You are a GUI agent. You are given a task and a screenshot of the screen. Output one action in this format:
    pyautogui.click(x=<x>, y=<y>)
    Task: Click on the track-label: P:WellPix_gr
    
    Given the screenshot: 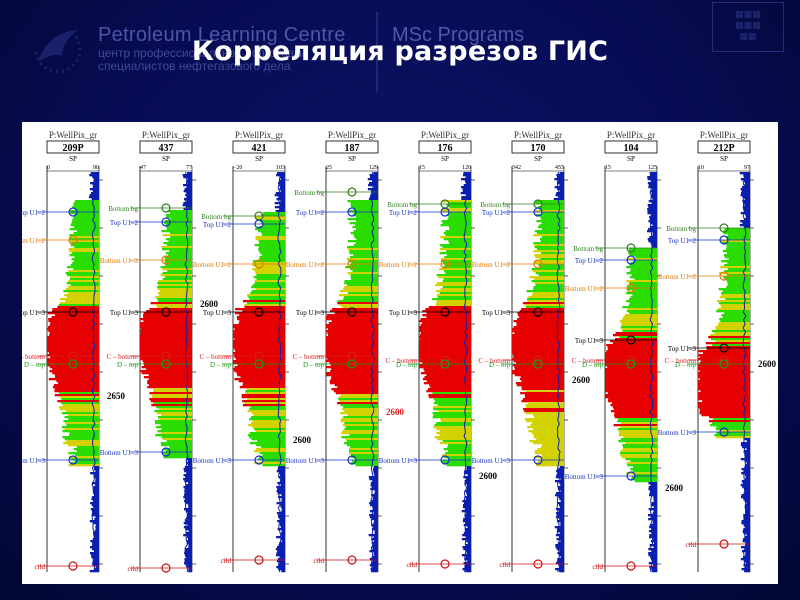 What is the action you would take?
    pyautogui.click(x=538, y=135)
    